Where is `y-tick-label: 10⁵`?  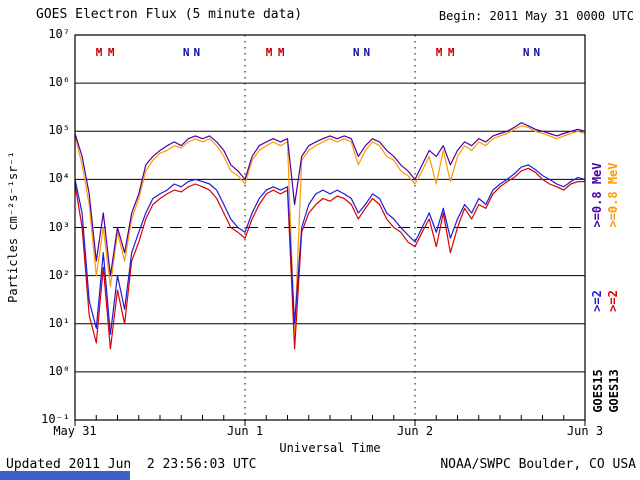 y-tick-label: 10⁵ is located at coordinates (59, 130).